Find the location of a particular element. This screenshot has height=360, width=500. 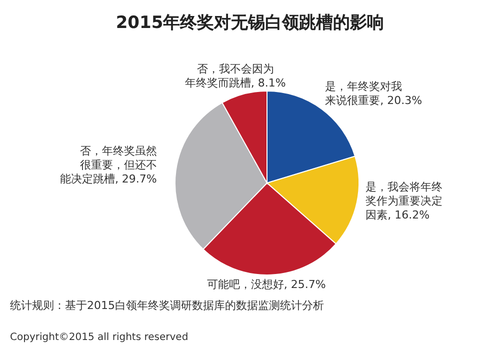

slice-label: 可能吧，没想好, 25.7% is located at coordinates (266, 284).